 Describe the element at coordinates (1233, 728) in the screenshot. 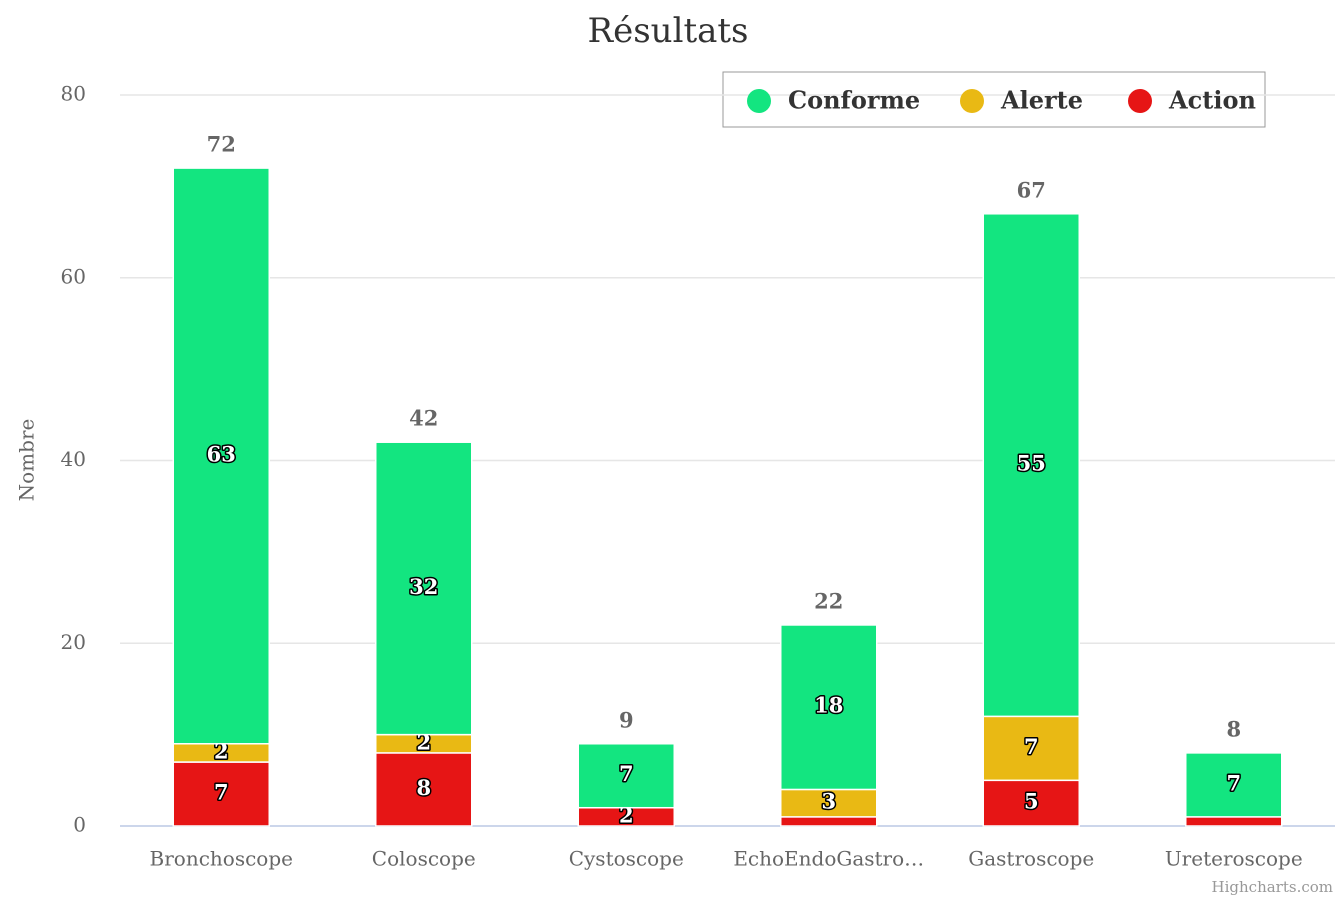

I see `total-label: 8` at that location.